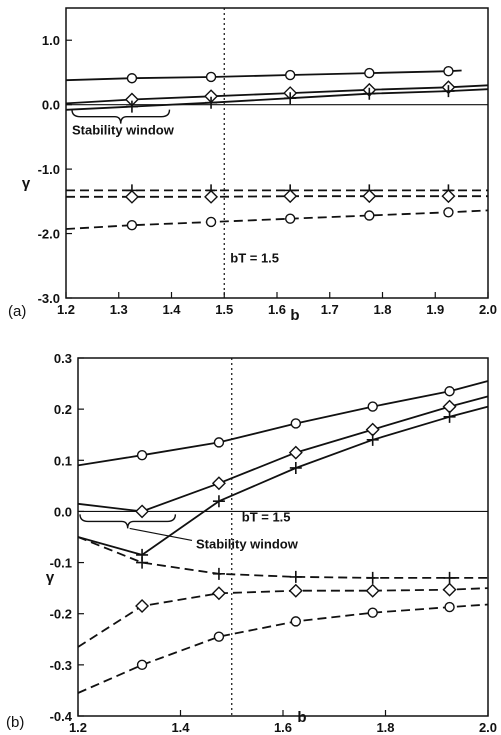  What do you see at coordinates (224, 309) in the screenshot?
I see `x-tick-label: 1.5` at bounding box center [224, 309].